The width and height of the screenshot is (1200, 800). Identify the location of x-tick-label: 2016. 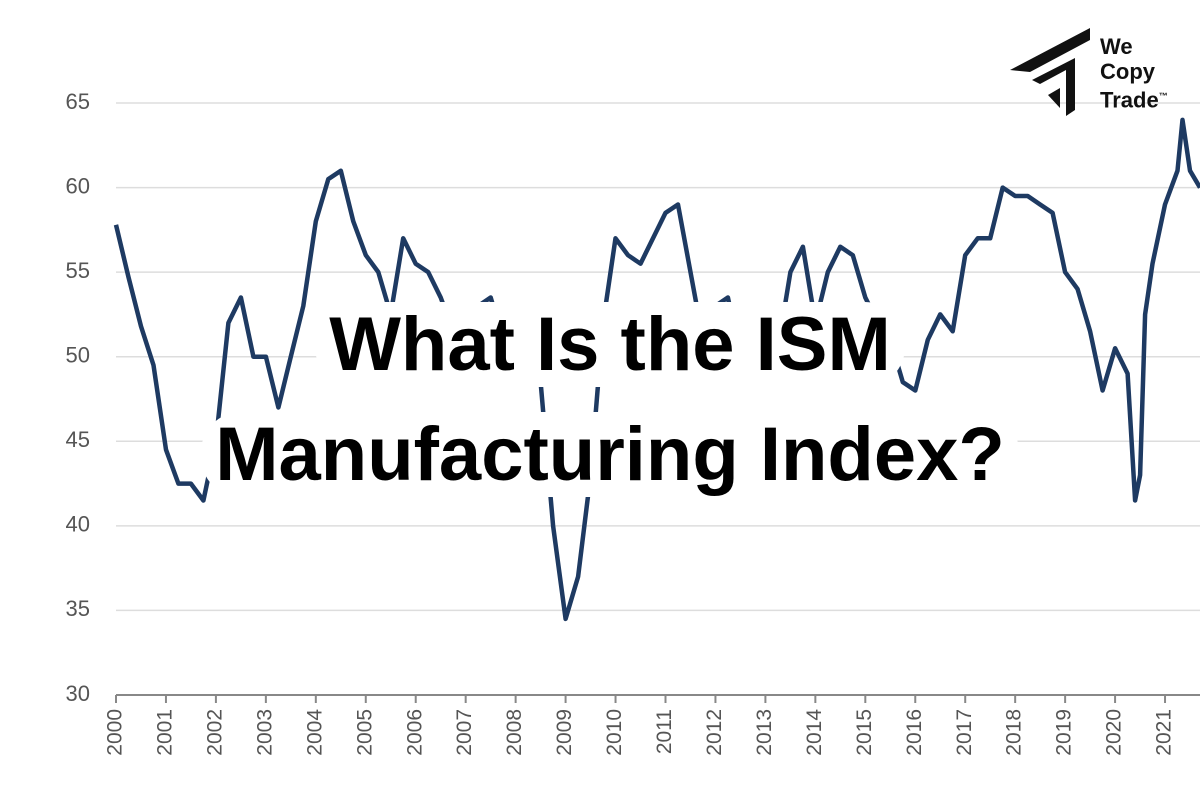
(914, 732).